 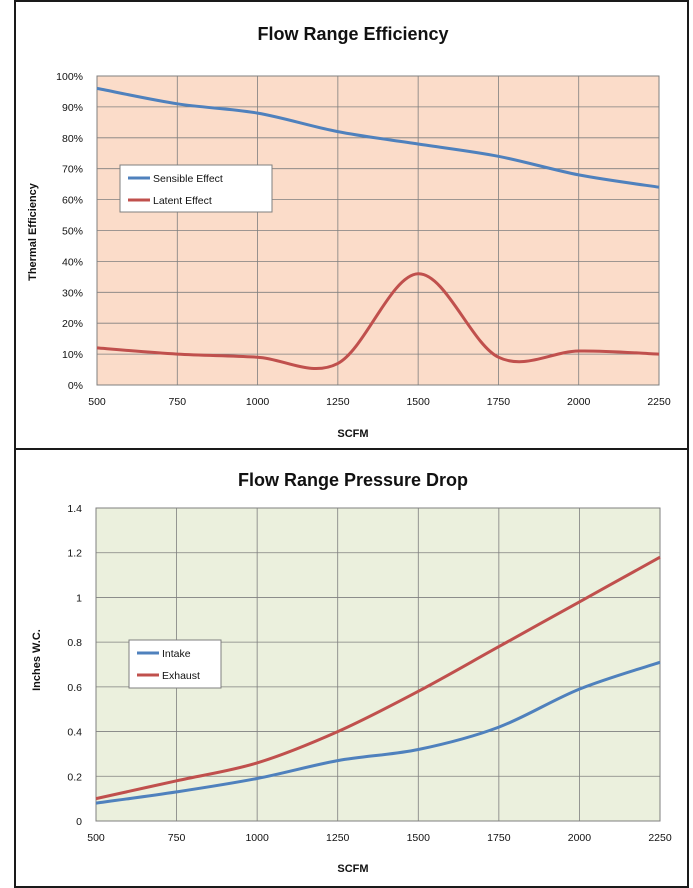 What do you see at coordinates (74, 688) in the screenshot?
I see `y-tick-label: 0.6` at bounding box center [74, 688].